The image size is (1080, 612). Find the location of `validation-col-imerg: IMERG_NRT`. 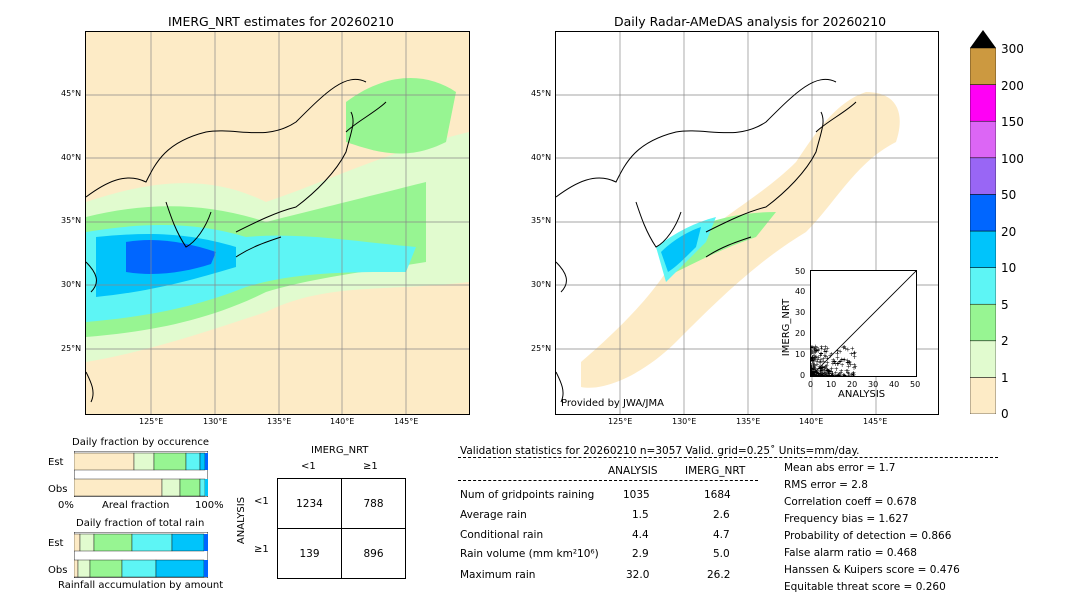

validation-col-imerg: IMERG_NRT is located at coordinates (715, 471).